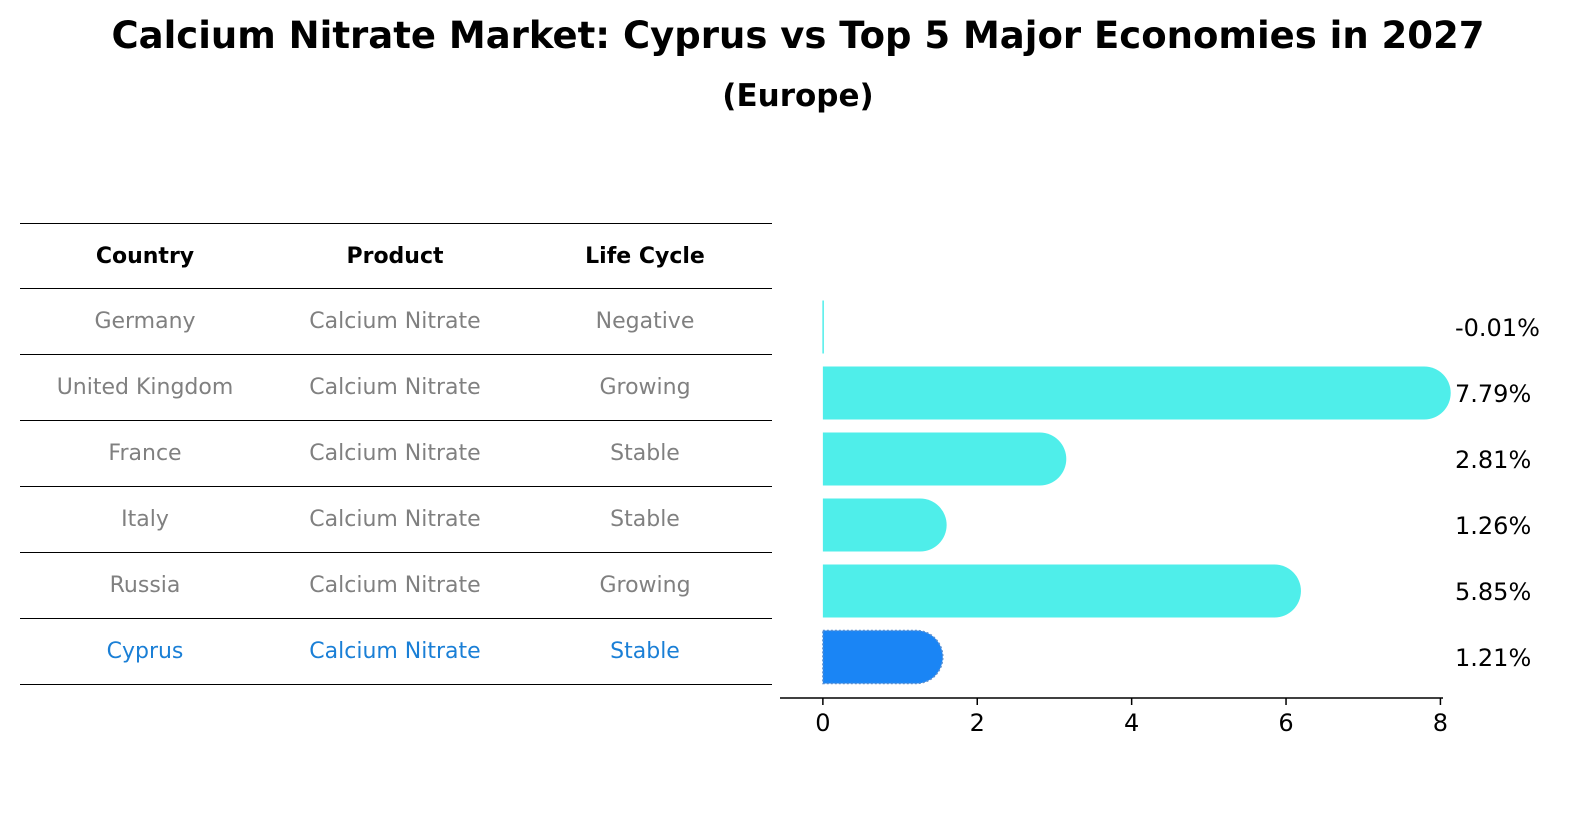  What do you see at coordinates (145, 453) in the screenshot?
I see `country-cell: France` at bounding box center [145, 453].